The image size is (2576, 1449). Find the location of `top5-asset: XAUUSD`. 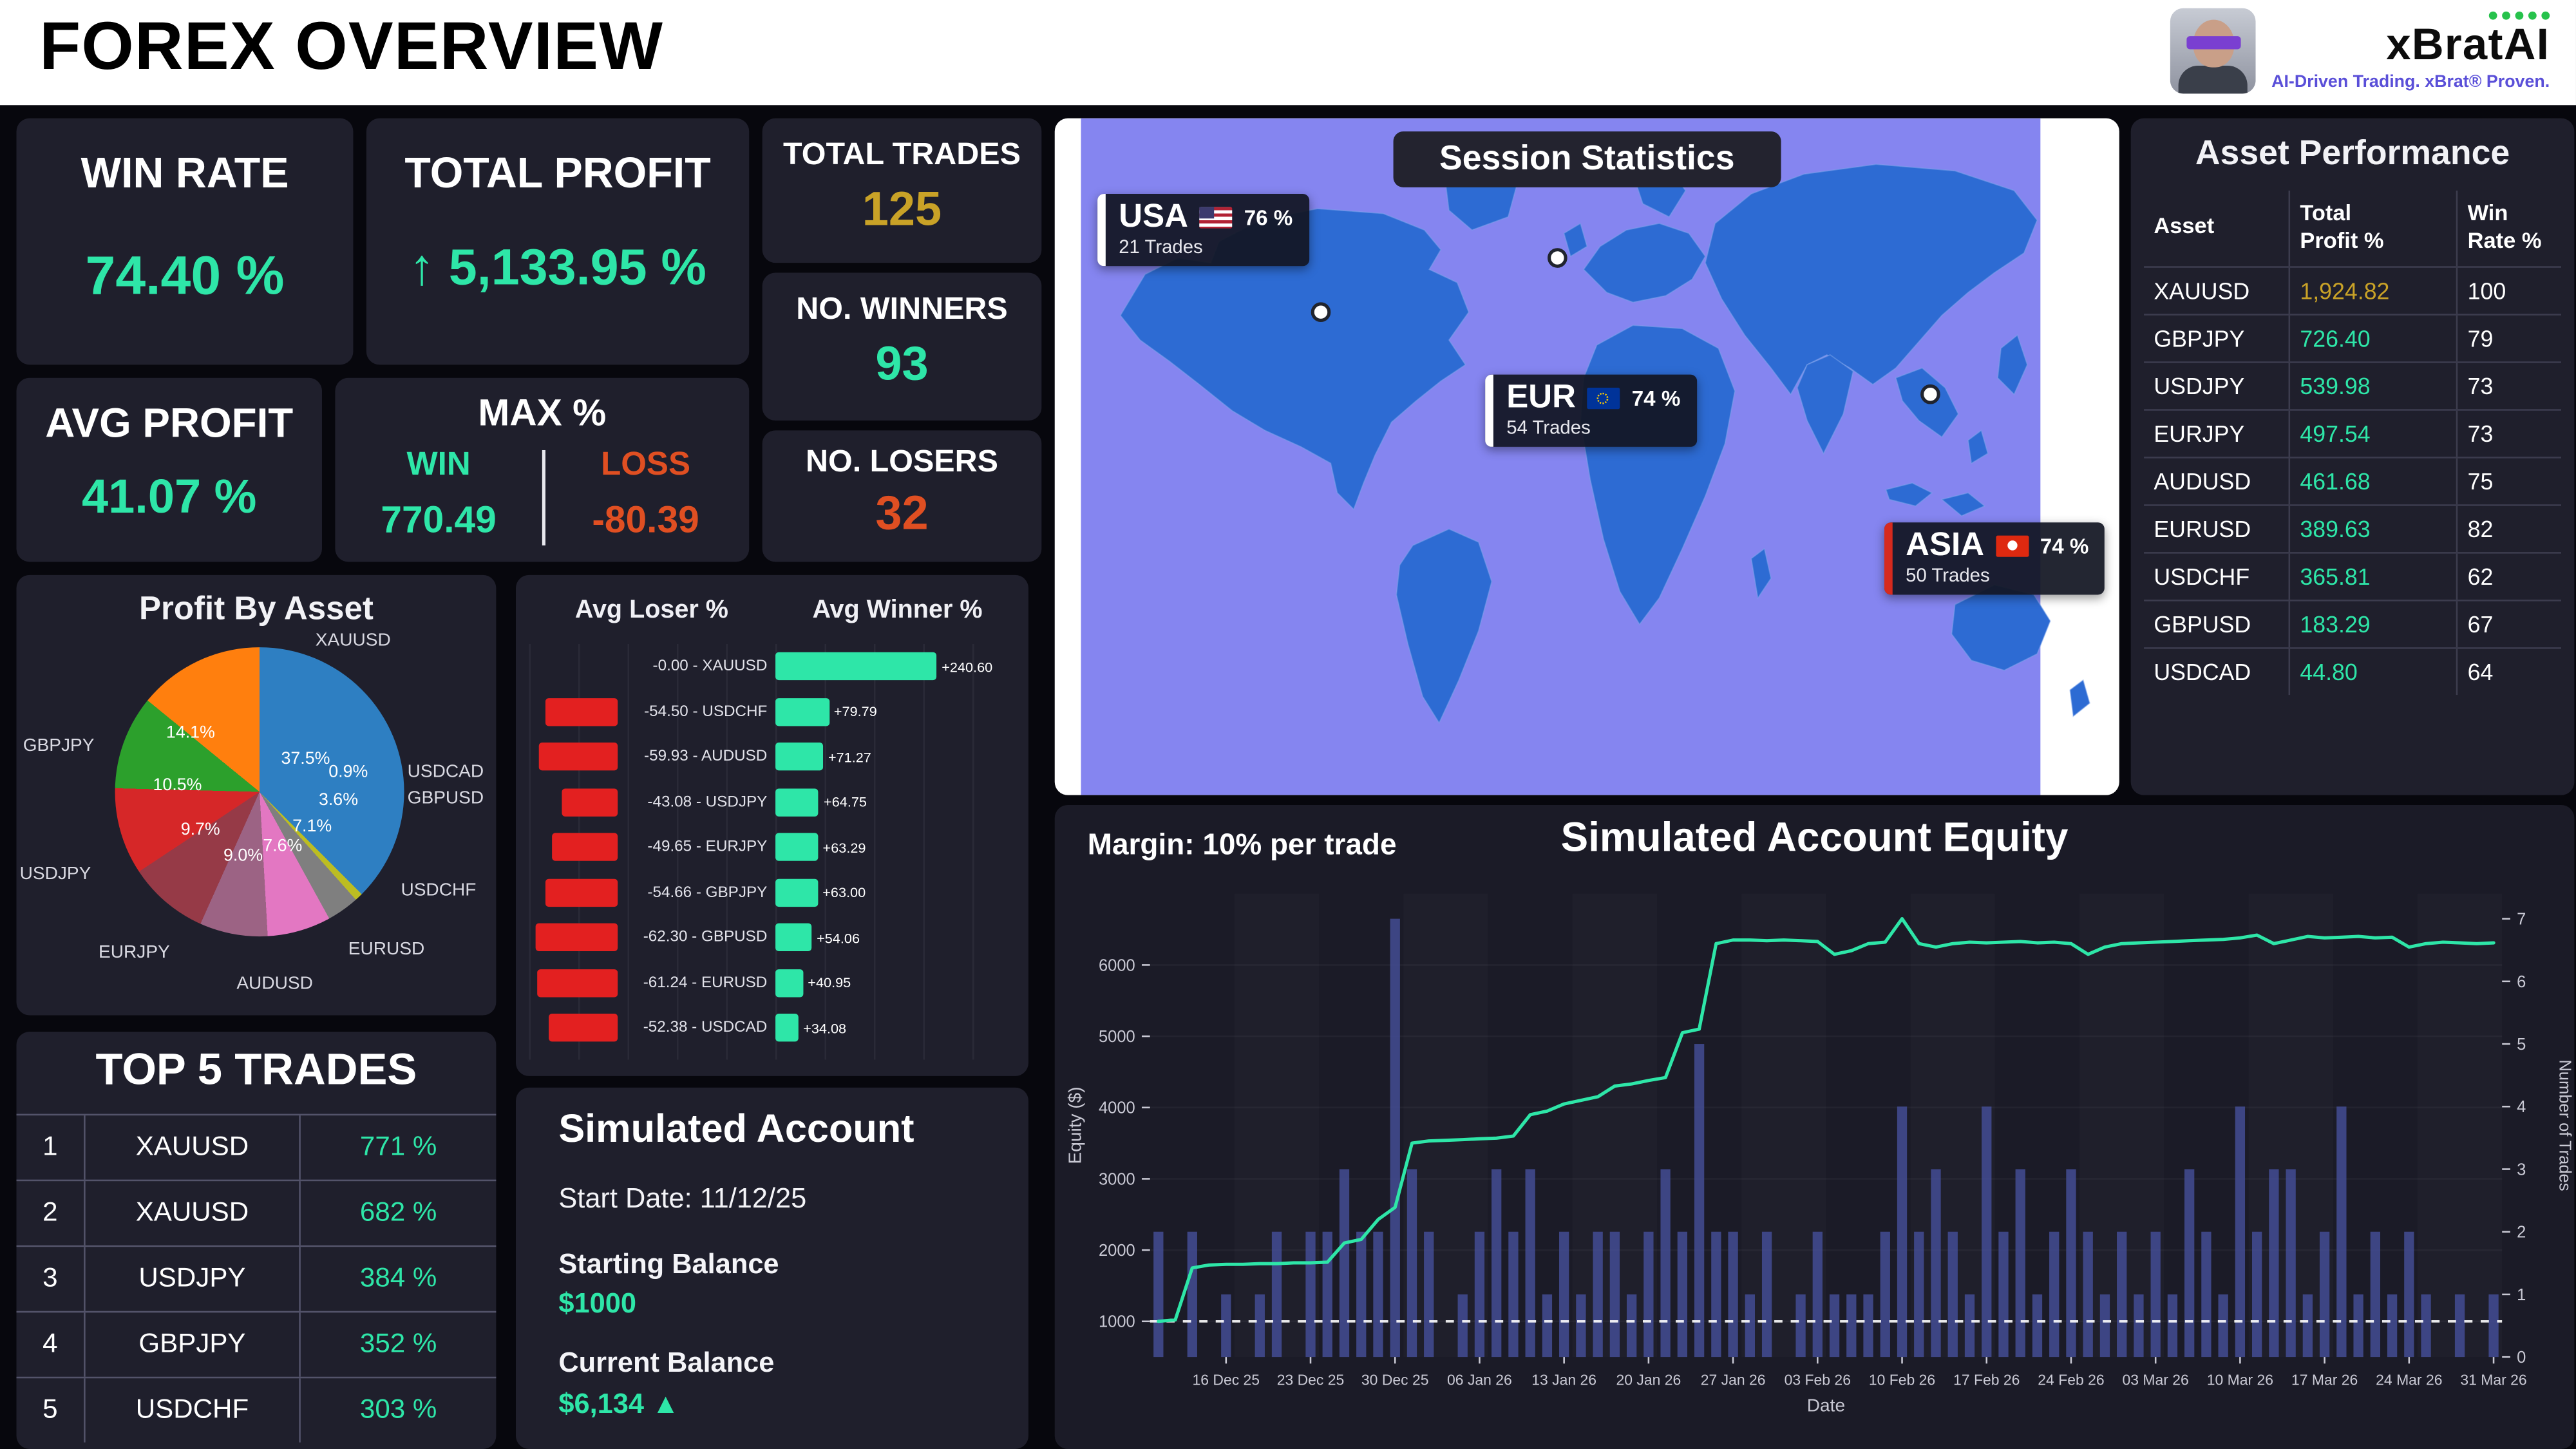

top5-asset: XAUUSD is located at coordinates (192, 1147).